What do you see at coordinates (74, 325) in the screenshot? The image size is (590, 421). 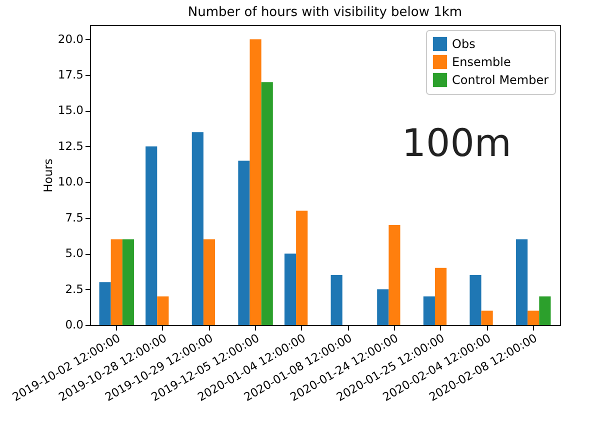 I see `y-tick-label: 0.0` at bounding box center [74, 325].